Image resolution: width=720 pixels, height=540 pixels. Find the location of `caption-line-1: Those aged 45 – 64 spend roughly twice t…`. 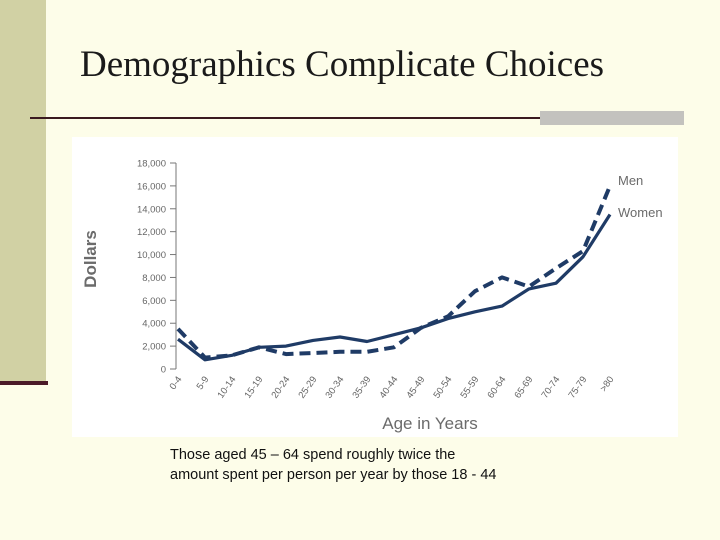

caption-line-1: Those aged 45 – 64 spend roughly twice t… is located at coordinates (313, 455).